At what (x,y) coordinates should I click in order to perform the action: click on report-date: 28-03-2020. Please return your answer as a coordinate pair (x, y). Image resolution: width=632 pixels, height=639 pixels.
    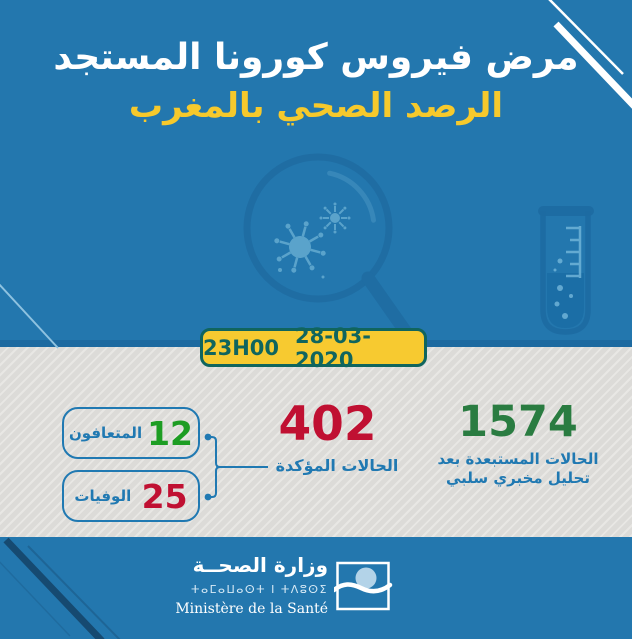
    Looking at the image, I should click on (333, 347).